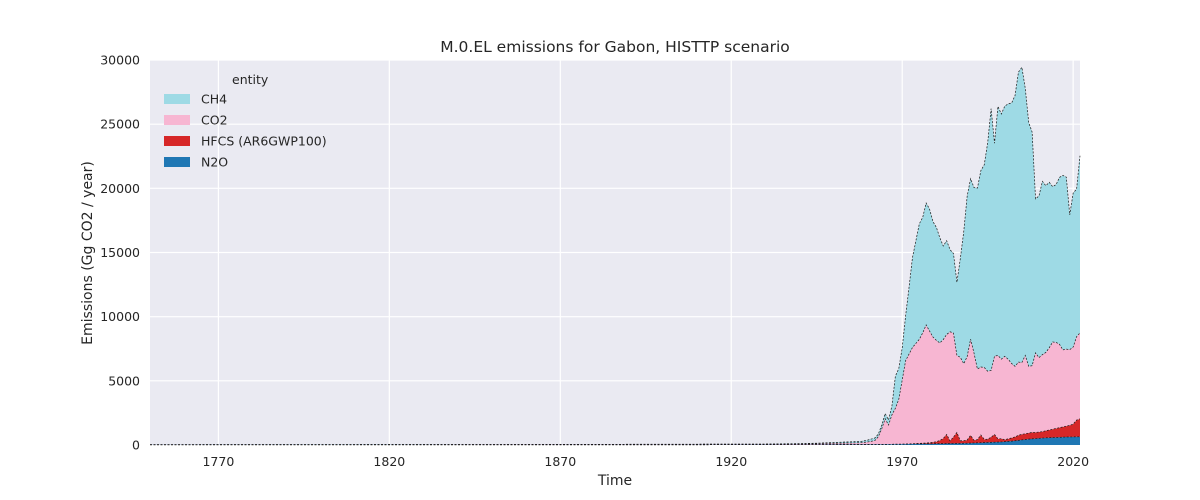  What do you see at coordinates (560, 461) in the screenshot?
I see `x-tick-label: 1870` at bounding box center [560, 461].